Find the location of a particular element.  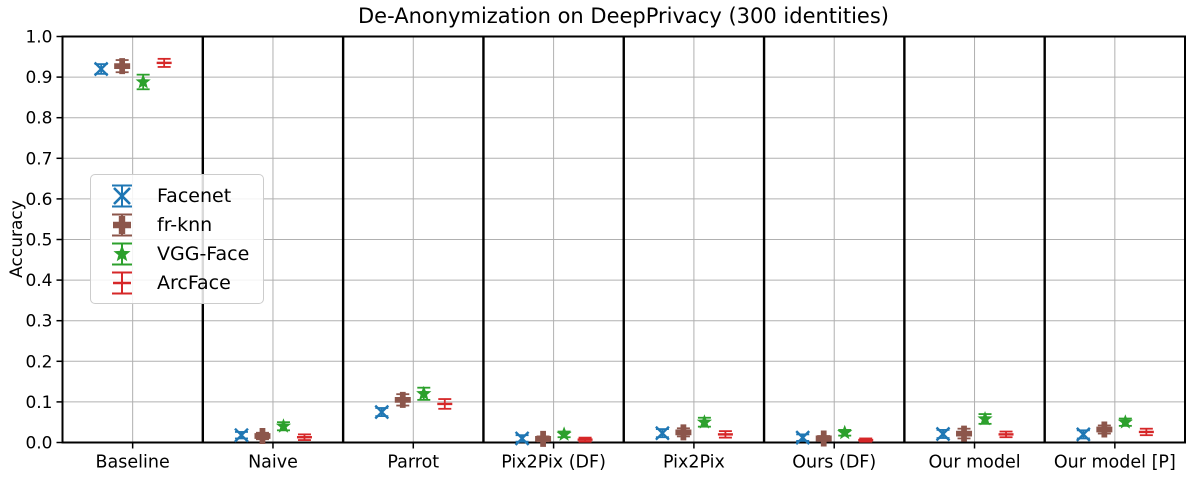

y-tick-label: 1.0 is located at coordinates (38, 38).